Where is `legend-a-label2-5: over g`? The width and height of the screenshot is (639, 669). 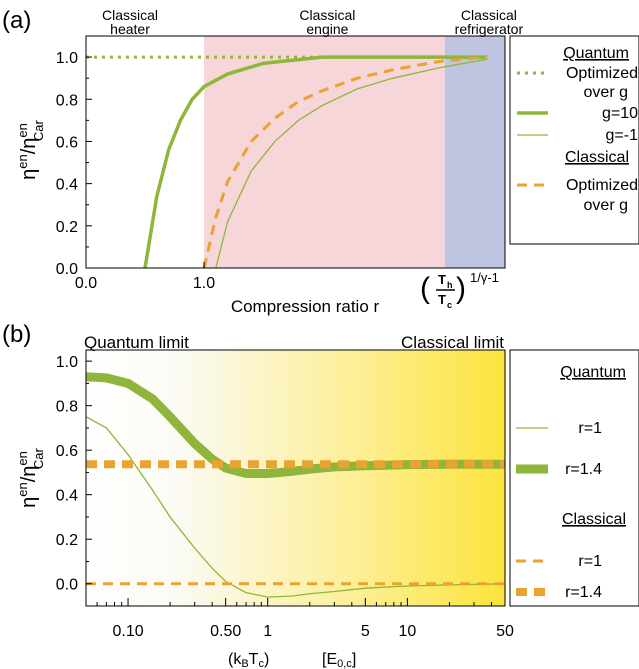 legend-a-label2-5: over g is located at coordinates (606, 205).